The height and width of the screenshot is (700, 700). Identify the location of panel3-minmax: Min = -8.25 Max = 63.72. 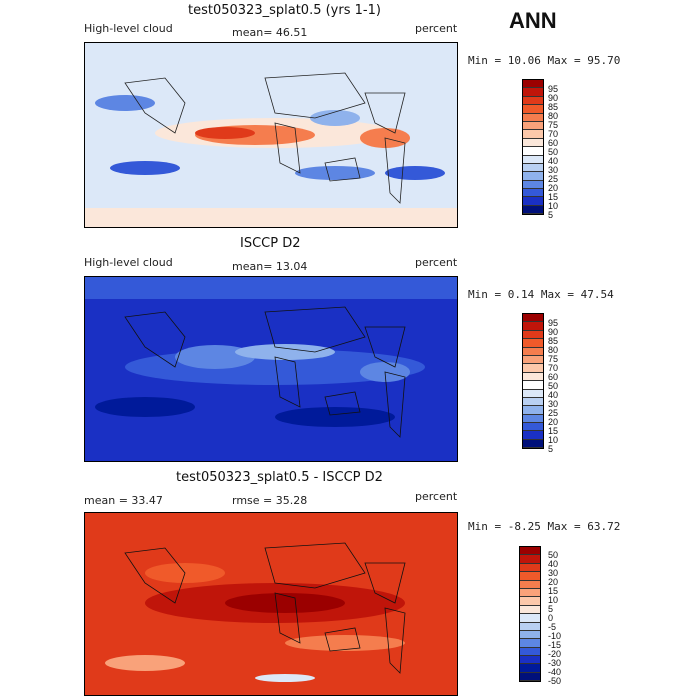
(544, 526).